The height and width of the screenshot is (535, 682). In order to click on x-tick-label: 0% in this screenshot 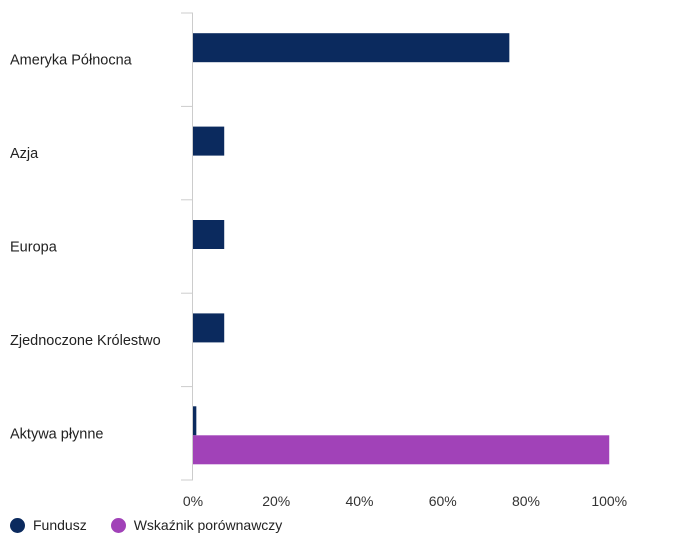, I will do `click(193, 501)`.